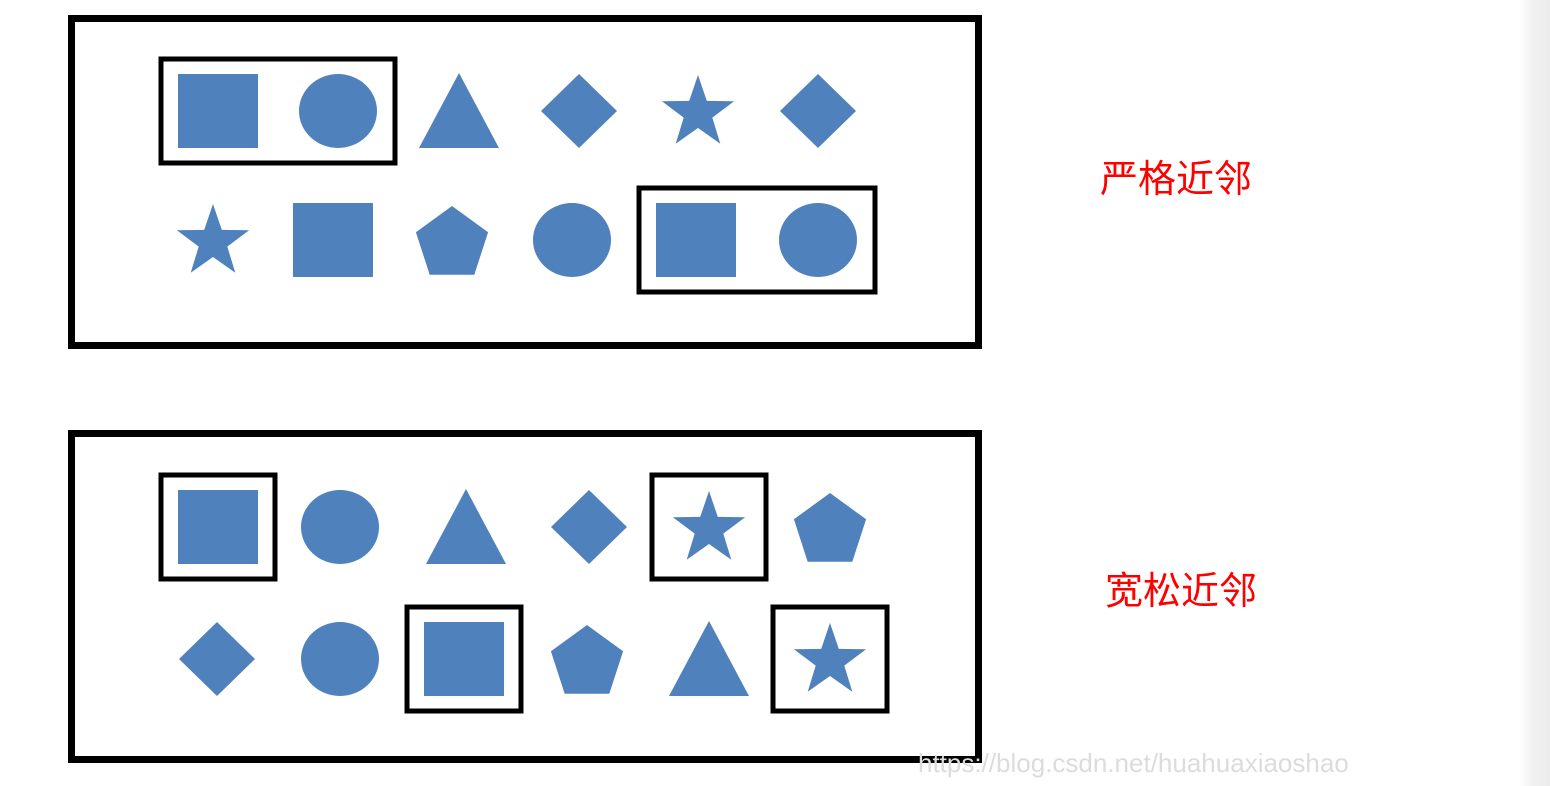 The height and width of the screenshot is (786, 1550). I want to click on loose-row2-square-icon, so click(464, 659).